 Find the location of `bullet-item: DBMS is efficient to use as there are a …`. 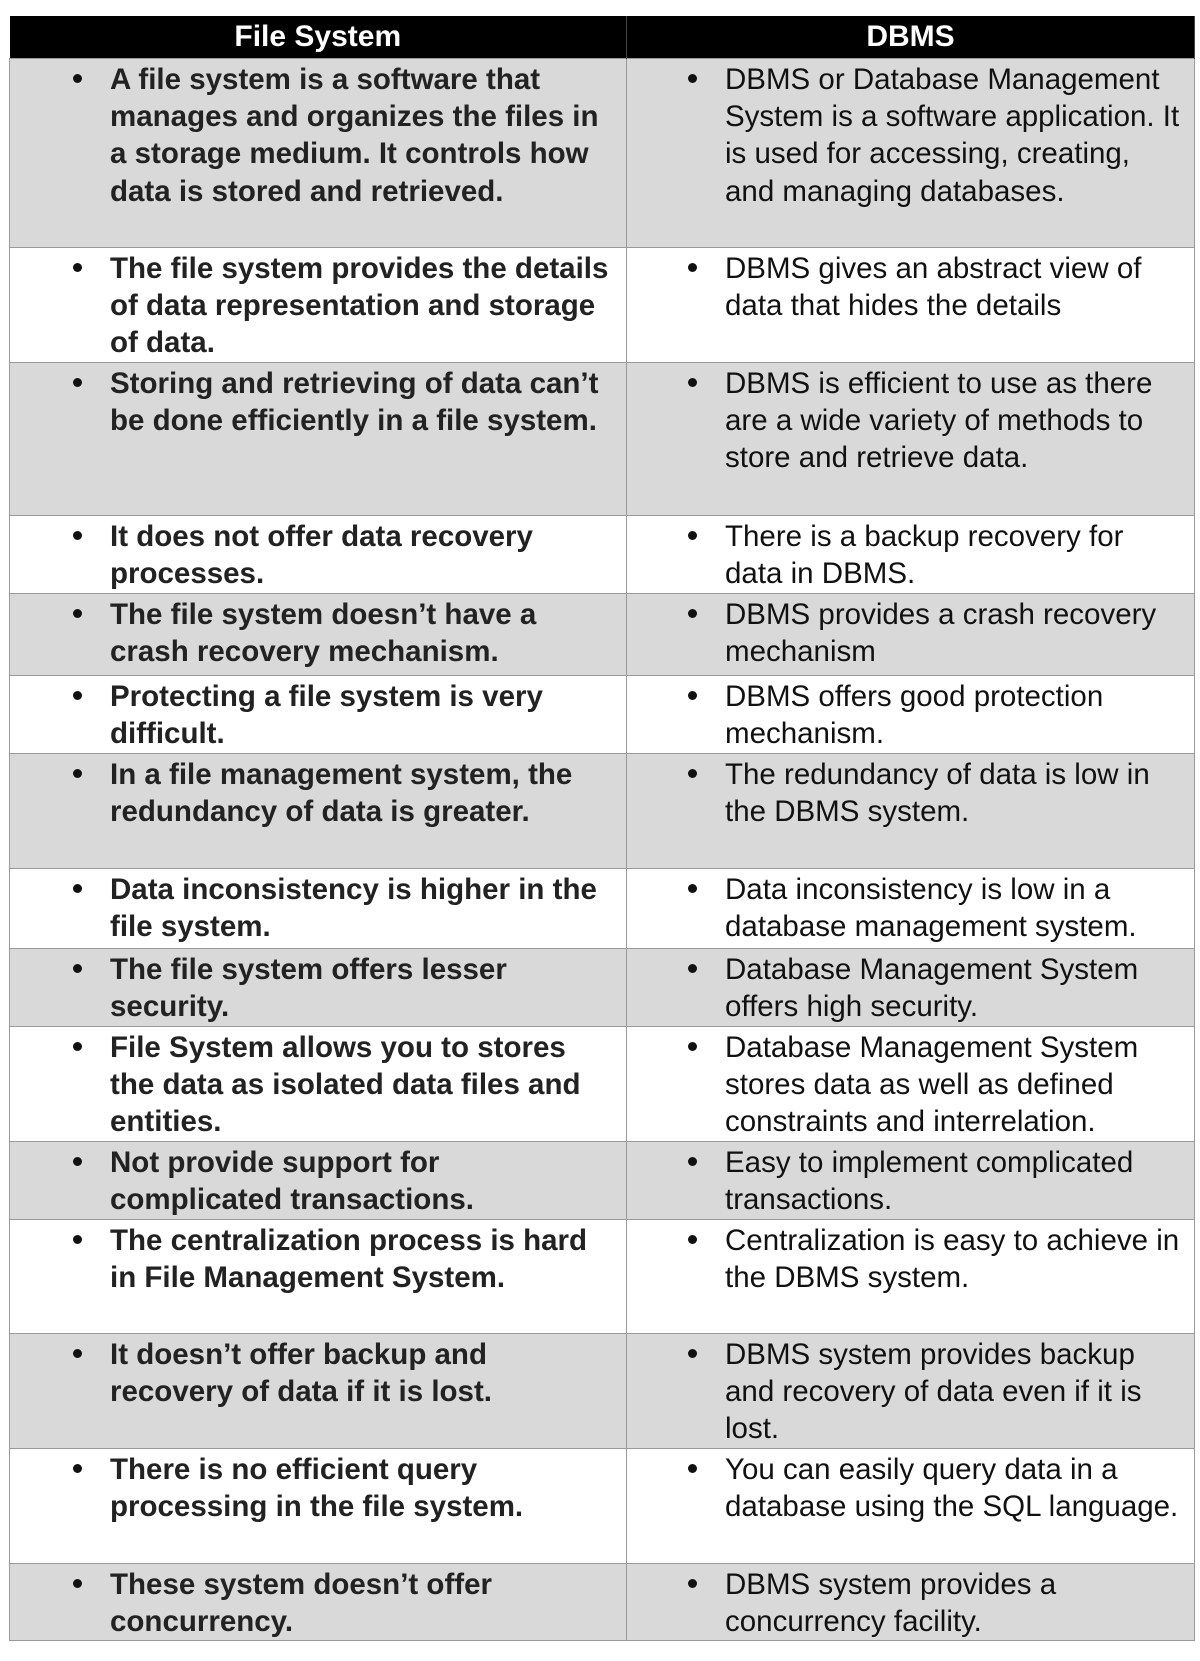

bullet-item: DBMS is efficient to use as there are a … is located at coordinates (906, 421).